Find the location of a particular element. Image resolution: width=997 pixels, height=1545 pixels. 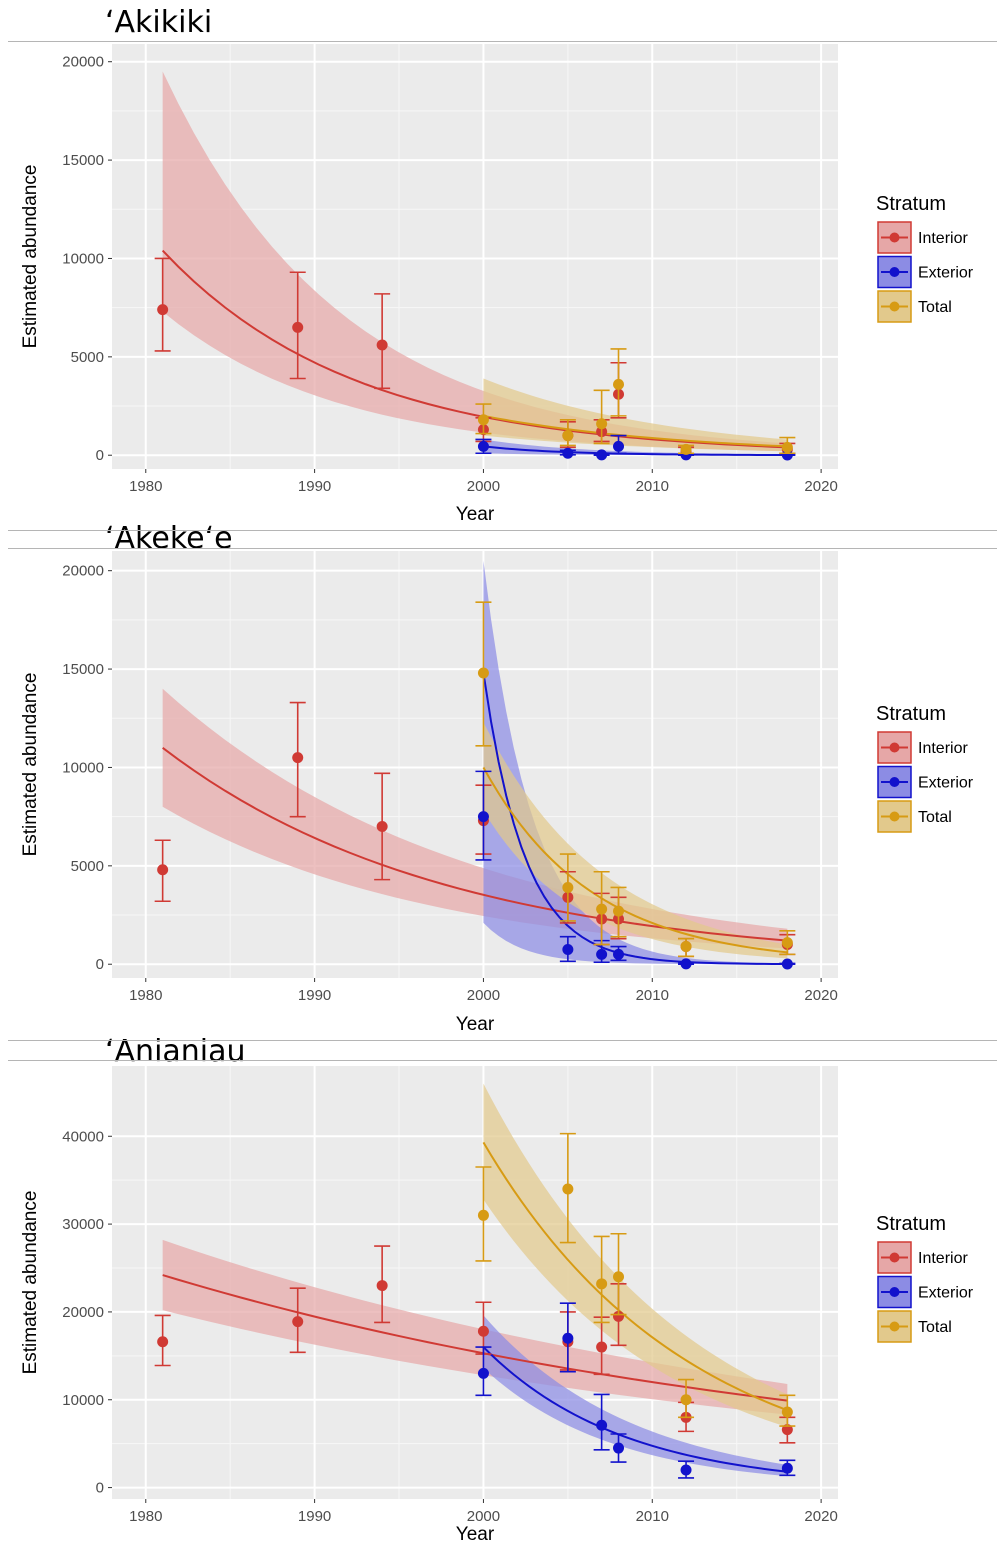

panel-title: ‘Akikiki is located at coordinates (159, 22).